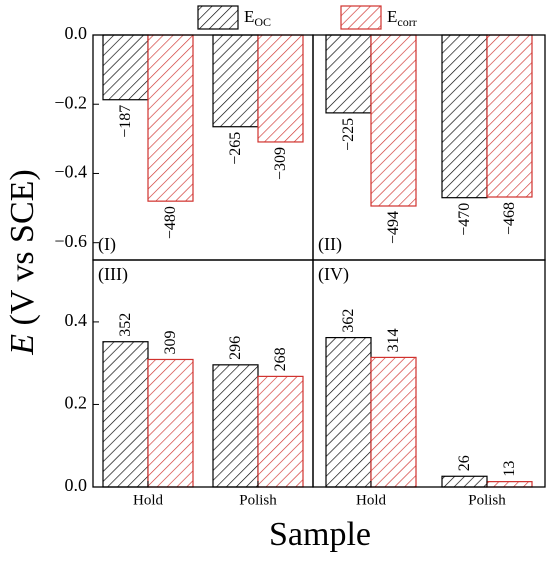  I want to click on value-label: −265, so click(235, 148).